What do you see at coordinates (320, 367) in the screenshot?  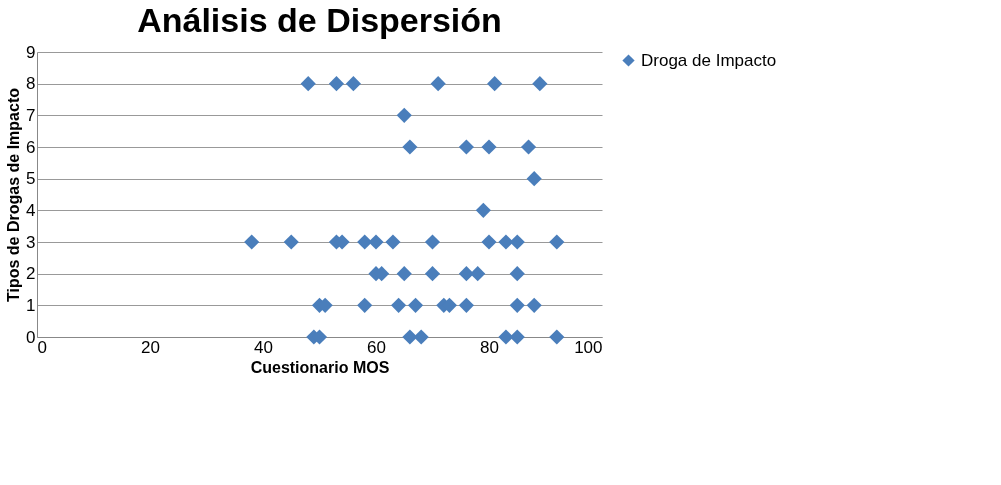 I see `x-axis-title: Cuestionario MOS` at bounding box center [320, 367].